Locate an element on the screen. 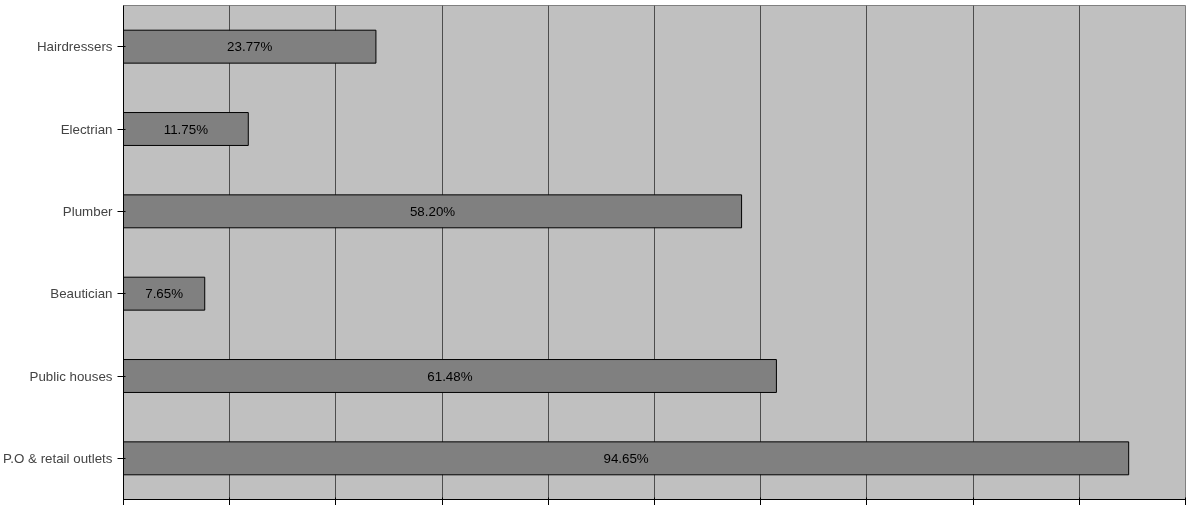  y-tick-label: Beautician is located at coordinates (81, 294).